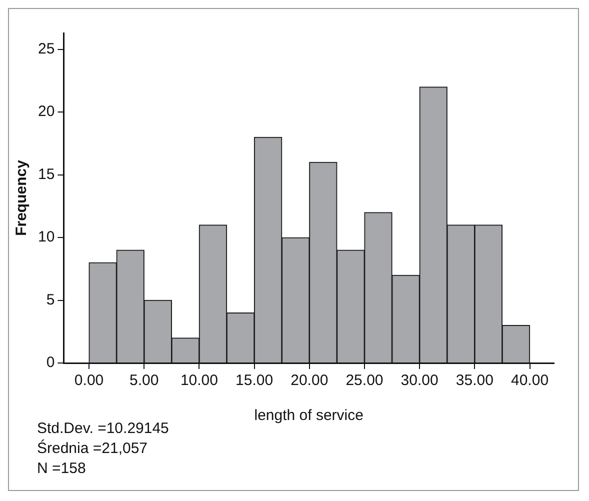  I want to click on y-tick-label: 10, so click(46, 237).